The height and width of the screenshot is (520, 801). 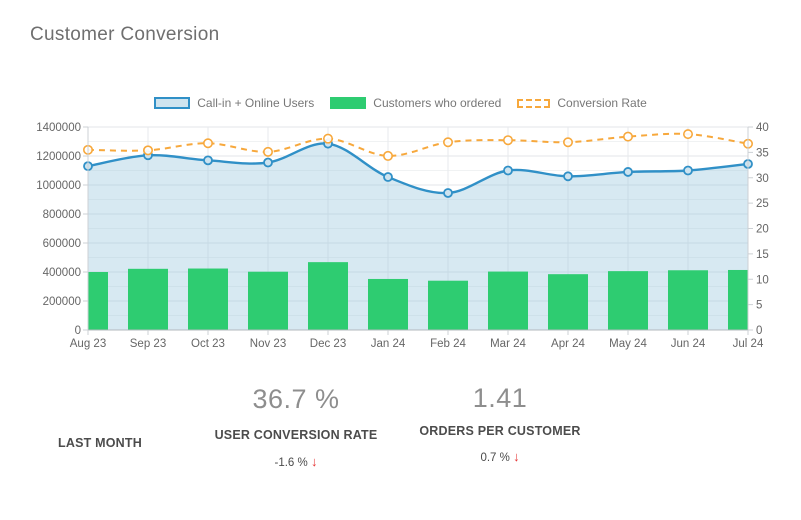 What do you see at coordinates (602, 103) in the screenshot?
I see `legend-label-rate: Conversion Rate` at bounding box center [602, 103].